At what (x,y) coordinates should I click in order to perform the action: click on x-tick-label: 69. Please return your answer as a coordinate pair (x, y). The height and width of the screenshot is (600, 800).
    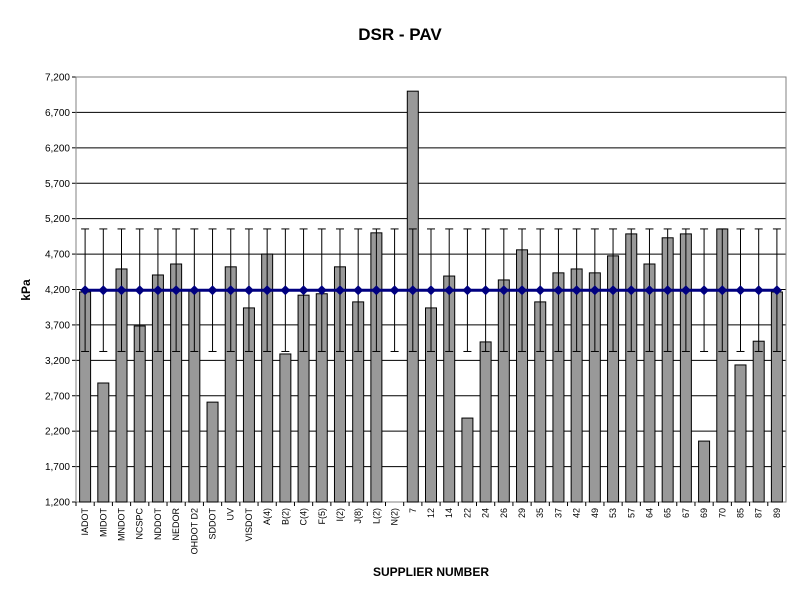
    Looking at the image, I should click on (704, 513).